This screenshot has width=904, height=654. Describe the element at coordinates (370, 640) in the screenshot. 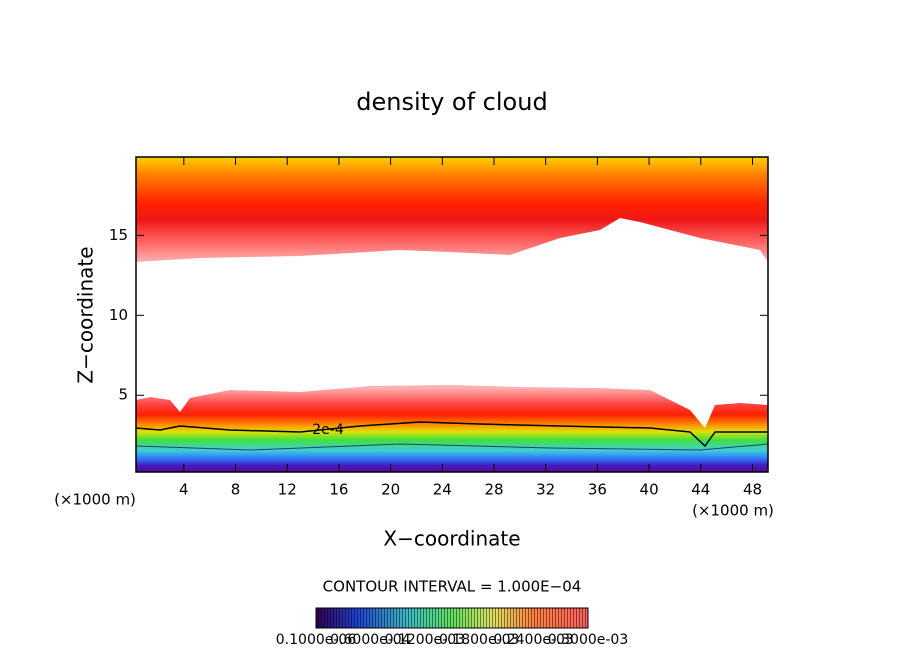

I see `colorbar-label: 0.6000e-04` at that location.